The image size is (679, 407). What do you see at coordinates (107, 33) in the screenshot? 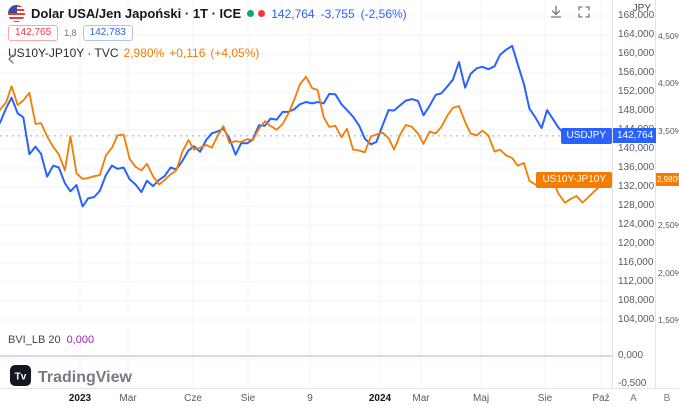
I see `buy-button: 142,783` at bounding box center [107, 33].